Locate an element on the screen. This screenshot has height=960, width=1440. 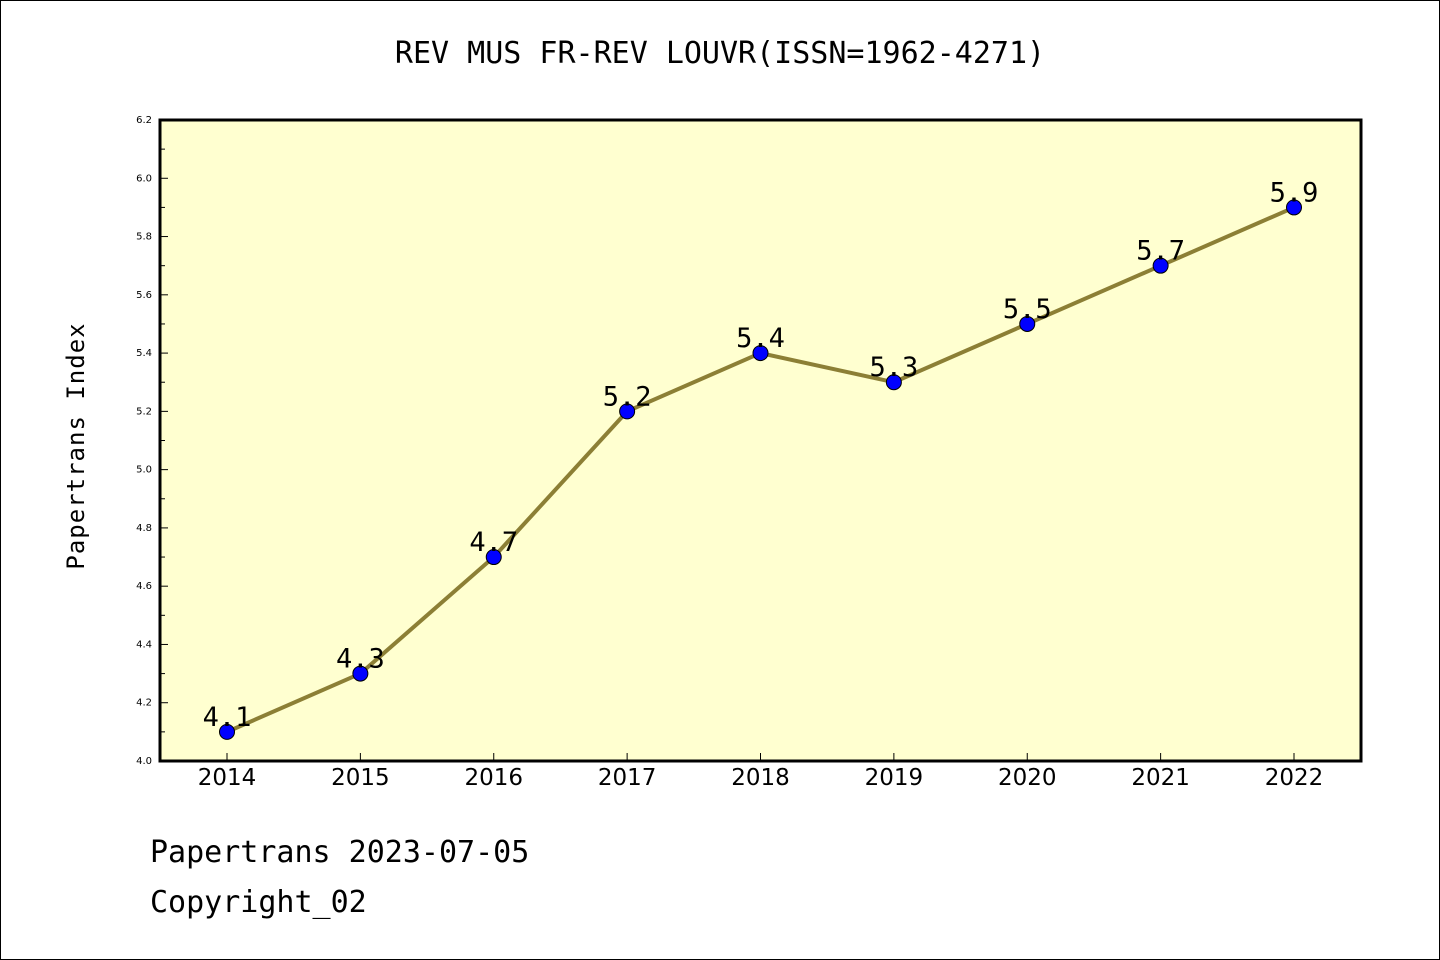
x-tick-label: 2022 is located at coordinates (1294, 778).